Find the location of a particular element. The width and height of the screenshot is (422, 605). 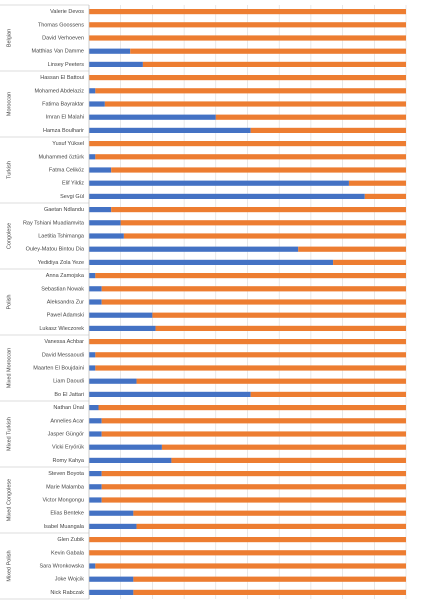

group-label: Turkish is located at coordinates (9, 170).